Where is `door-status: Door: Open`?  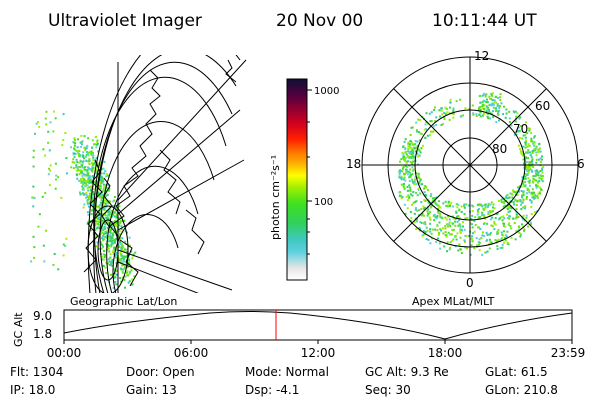 door-status: Door: Open is located at coordinates (160, 372).